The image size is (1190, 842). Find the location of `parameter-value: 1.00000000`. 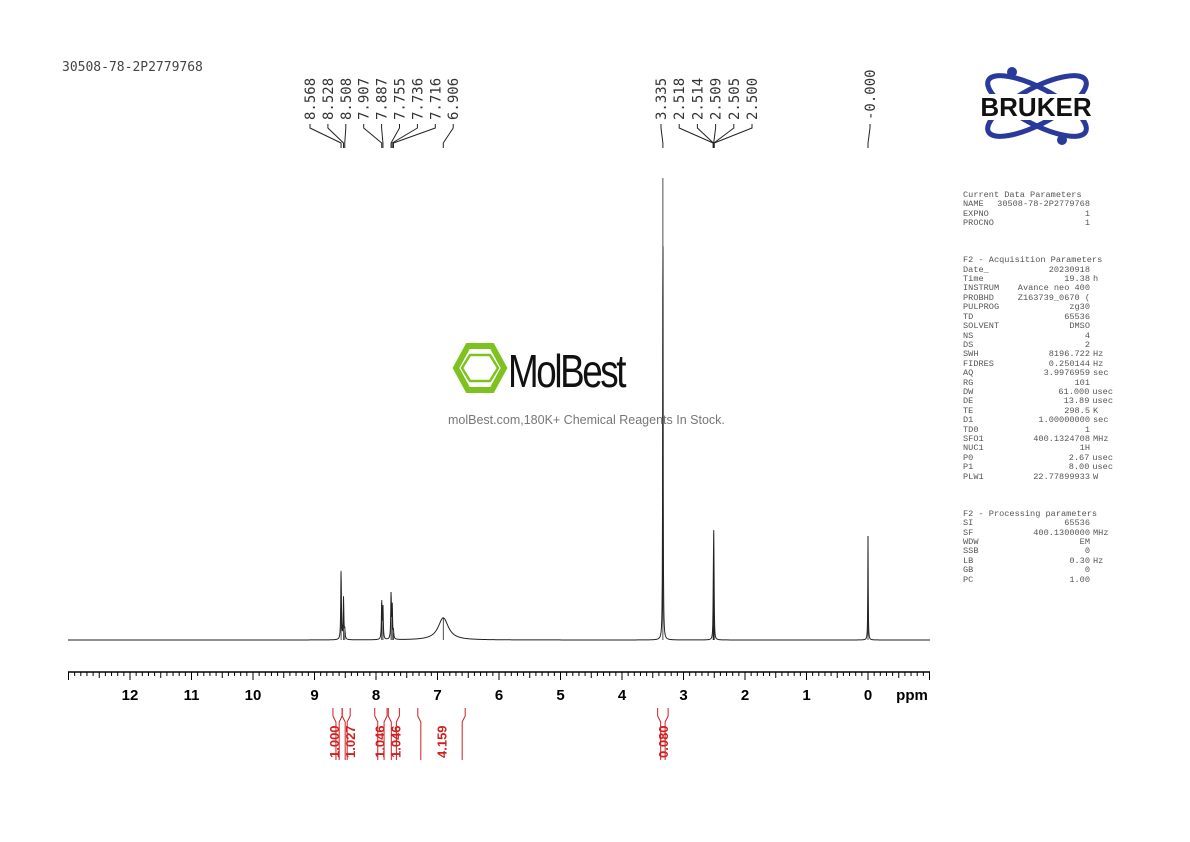

parameter-value: 1.00000000 is located at coordinates (1064, 420).